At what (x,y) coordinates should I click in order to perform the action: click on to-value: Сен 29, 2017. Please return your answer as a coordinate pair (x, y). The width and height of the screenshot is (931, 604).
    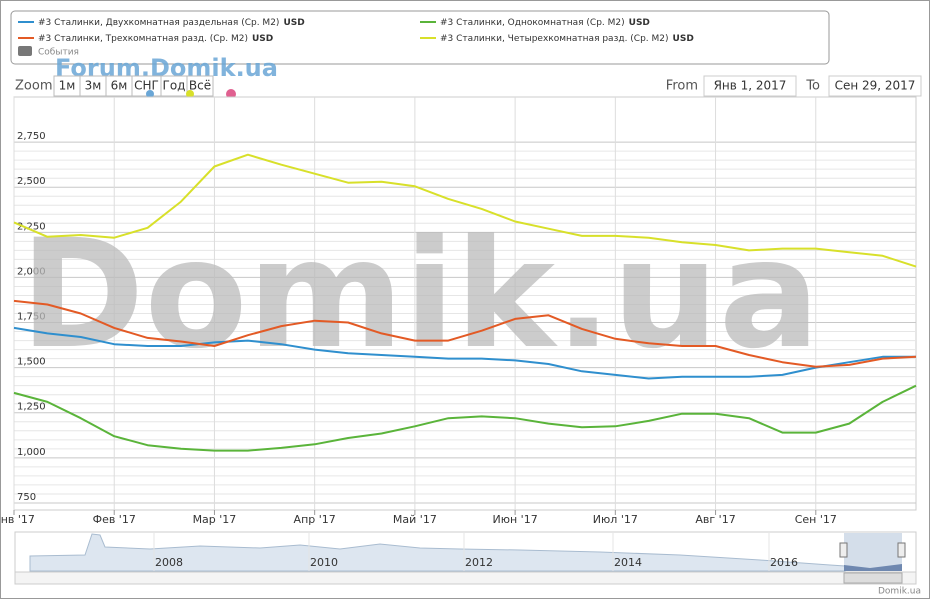
    Looking at the image, I should click on (875, 86).